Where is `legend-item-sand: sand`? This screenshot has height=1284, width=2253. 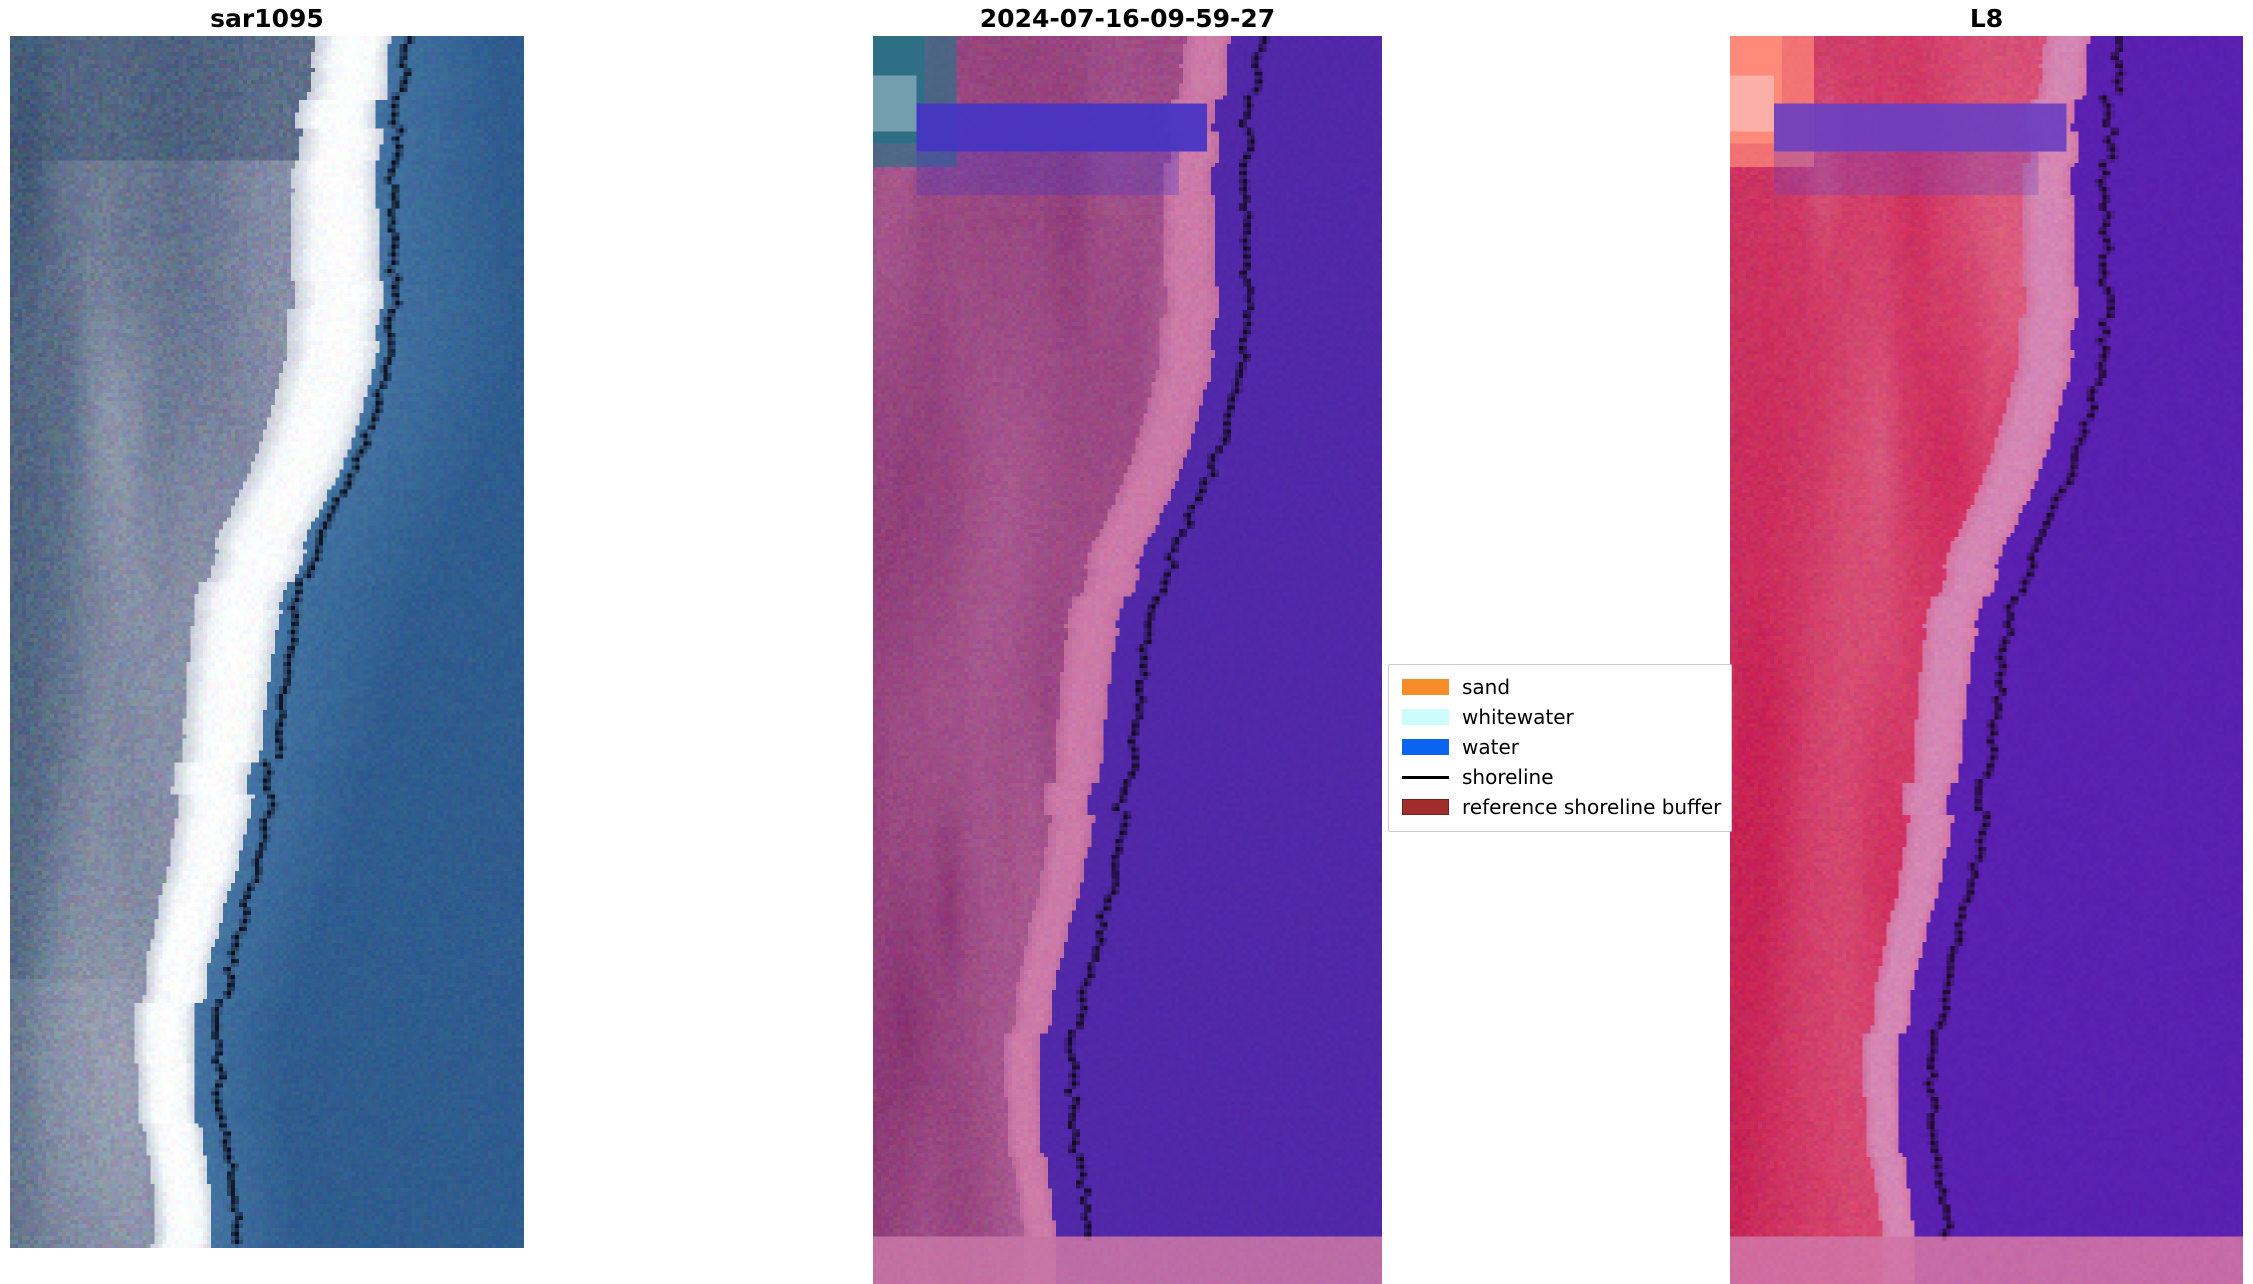
legend-item-sand: sand is located at coordinates (1560, 687).